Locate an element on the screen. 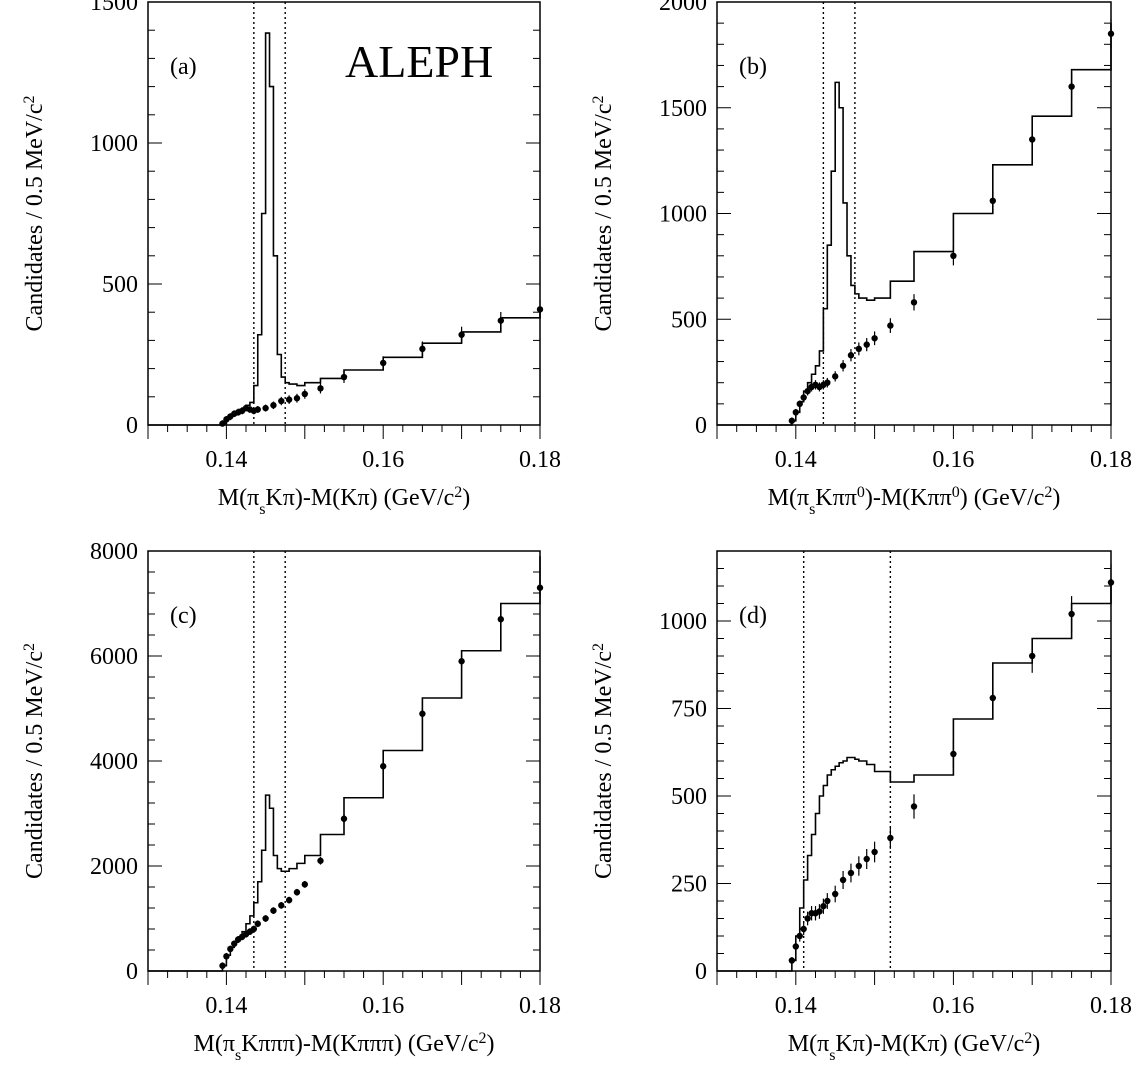 The image size is (1142, 1067). y-tick-label: 4000 is located at coordinates (114, 762).